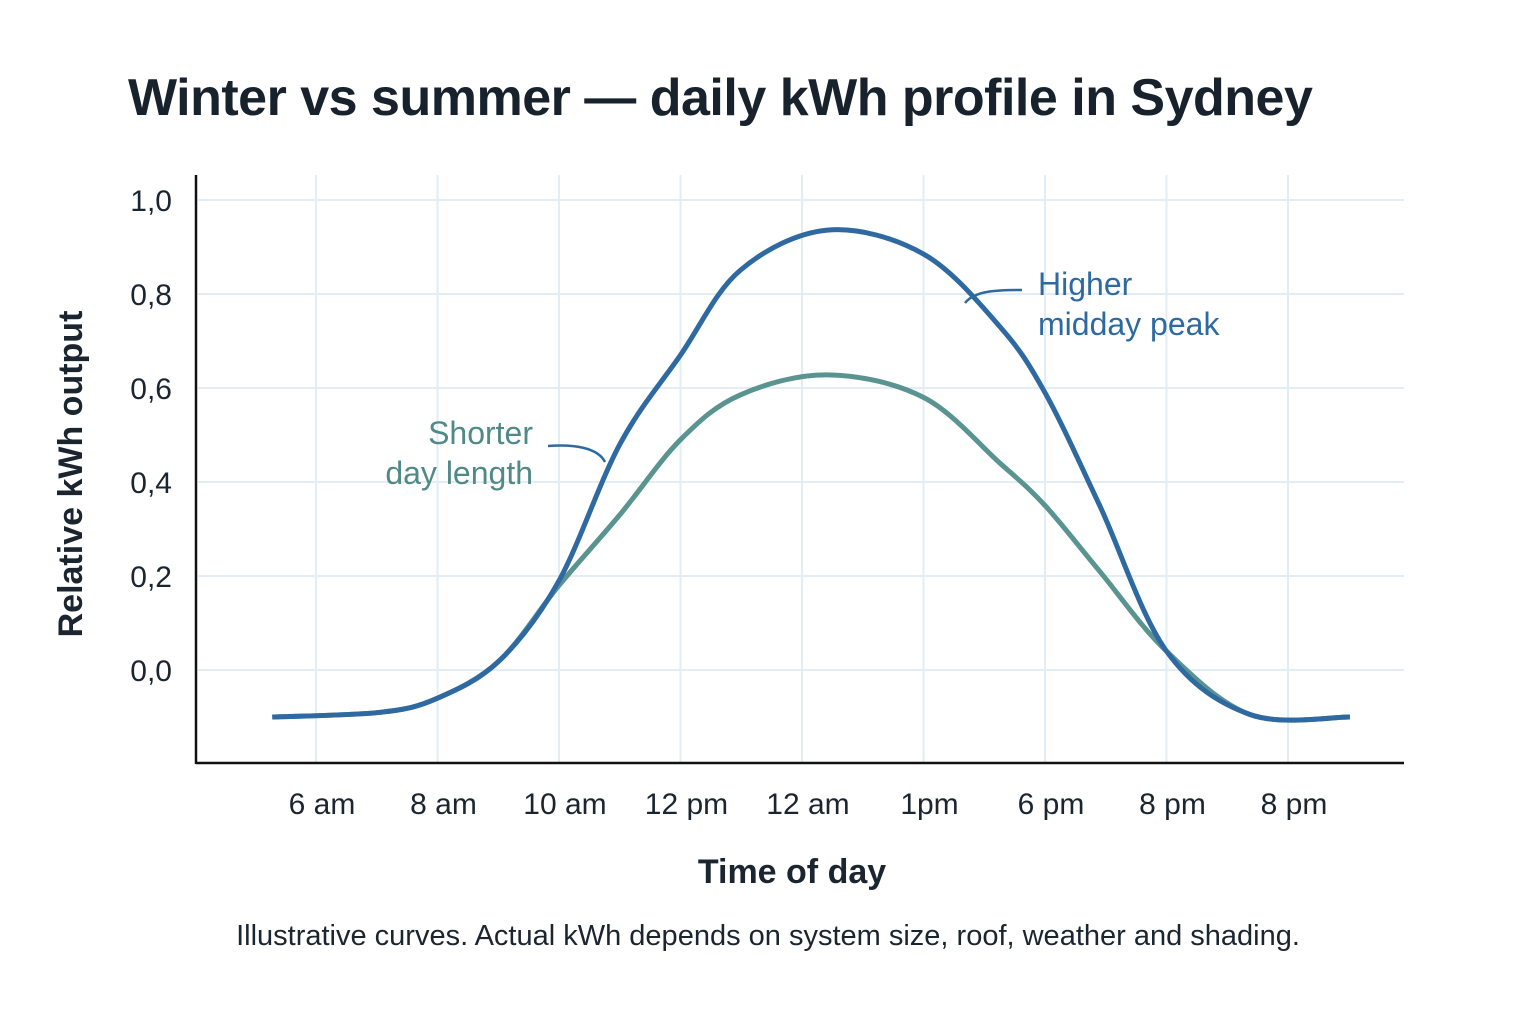 This screenshot has width=1536, height=1024. What do you see at coordinates (459, 473) in the screenshot?
I see `annotation-winter-line2: day length` at bounding box center [459, 473].